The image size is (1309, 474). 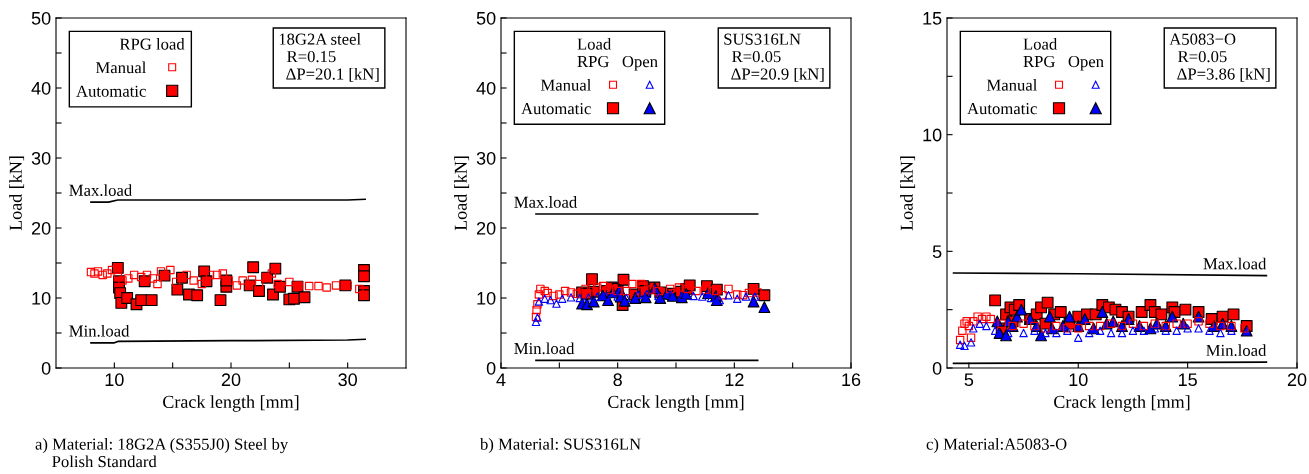 What do you see at coordinates (1187, 380) in the screenshot?
I see `x-tick-label: 15` at bounding box center [1187, 380].